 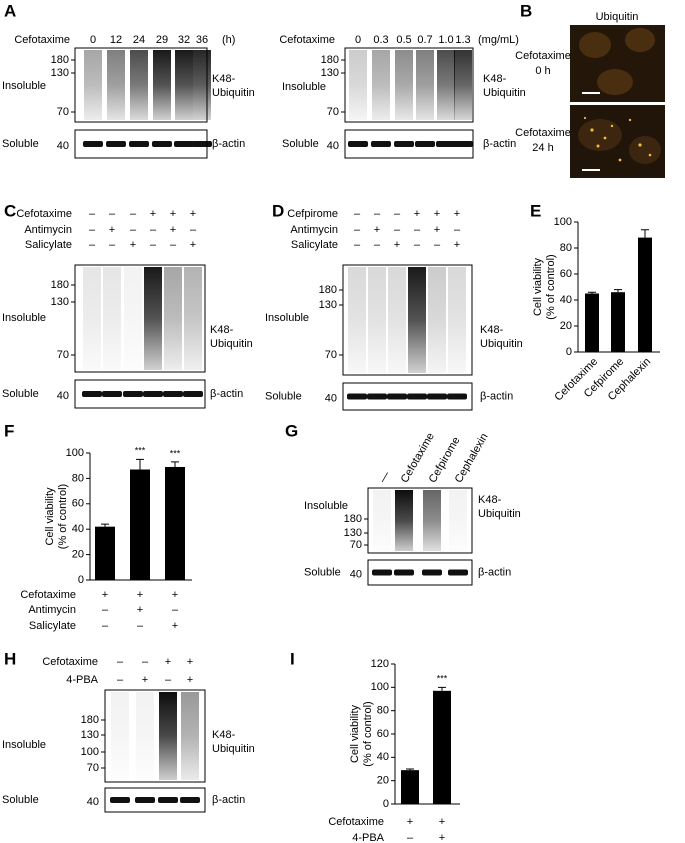 What do you see at coordinates (403, 40) in the screenshot?
I see `lane-label: 0.5` at bounding box center [403, 40].